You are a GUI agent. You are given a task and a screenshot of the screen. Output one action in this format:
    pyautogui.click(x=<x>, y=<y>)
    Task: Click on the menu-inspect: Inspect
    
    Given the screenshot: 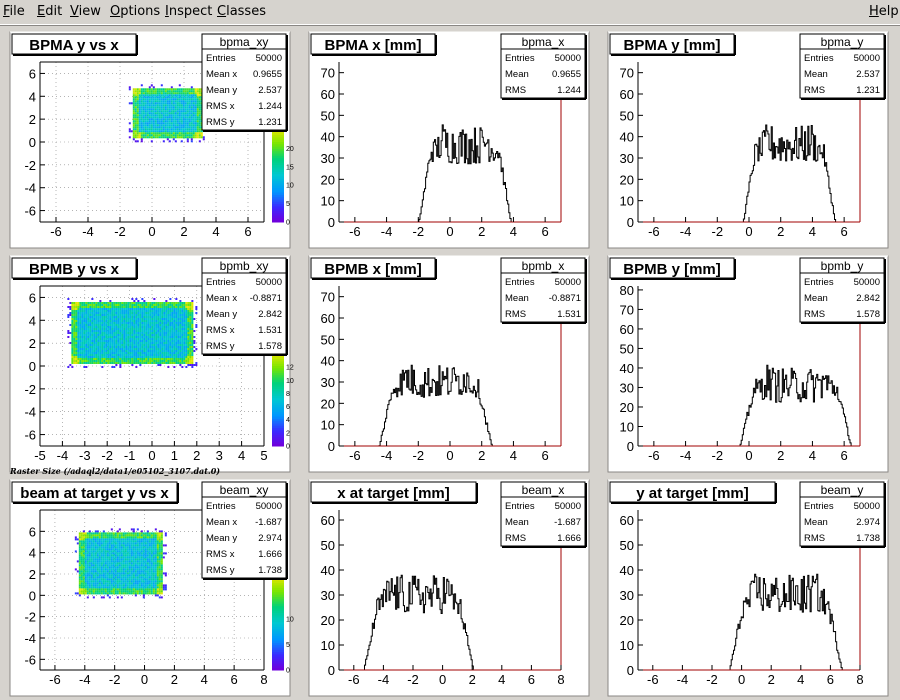 What is the action you would take?
    pyautogui.click(x=189, y=11)
    